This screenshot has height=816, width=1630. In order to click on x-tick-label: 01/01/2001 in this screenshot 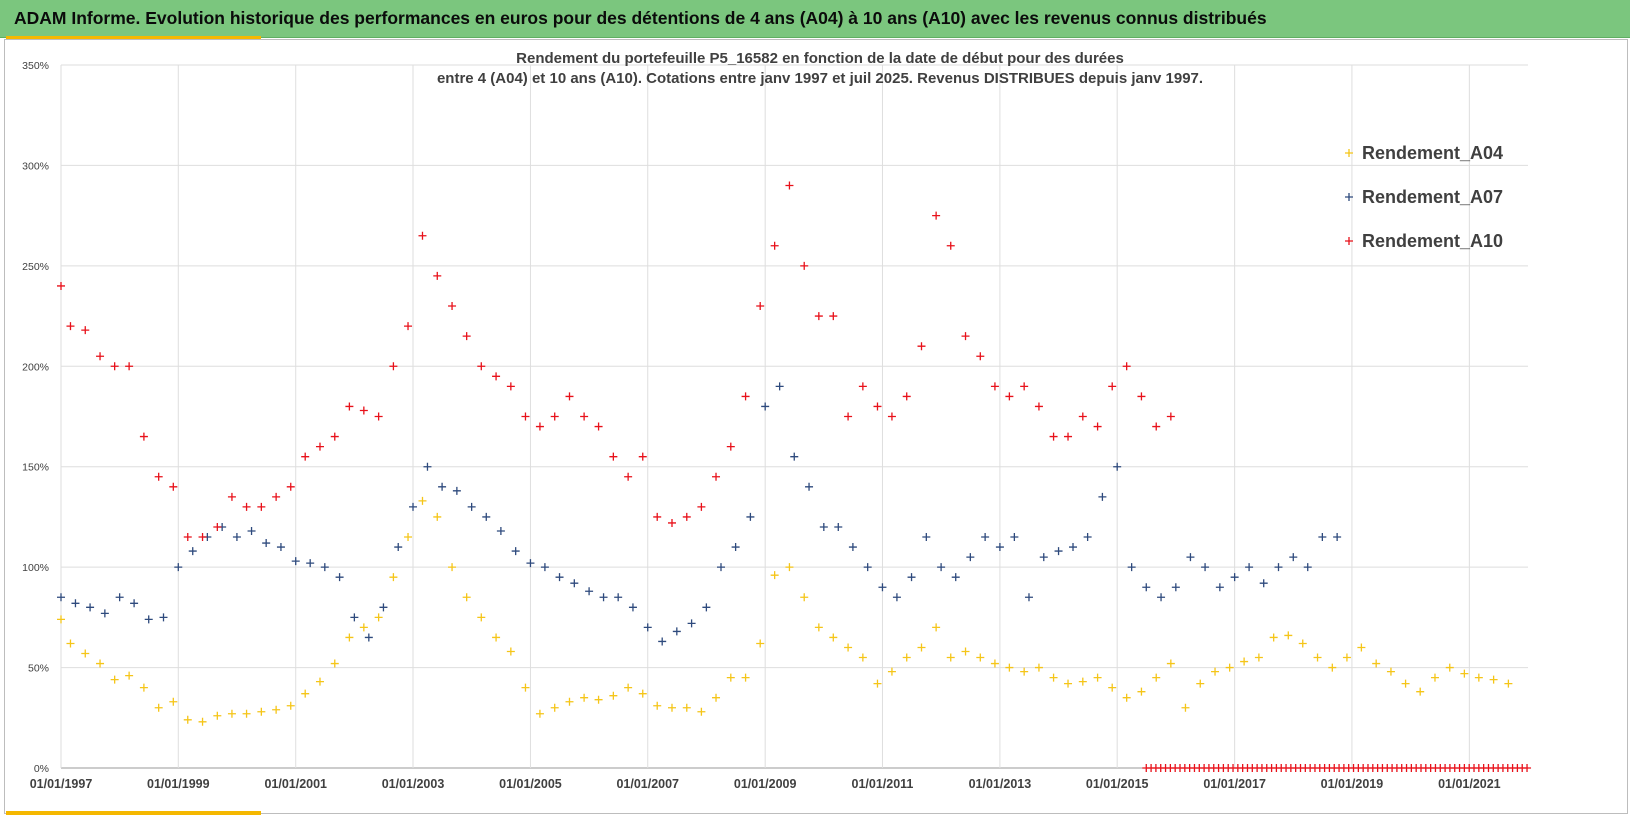, I will do `click(295, 784)`.